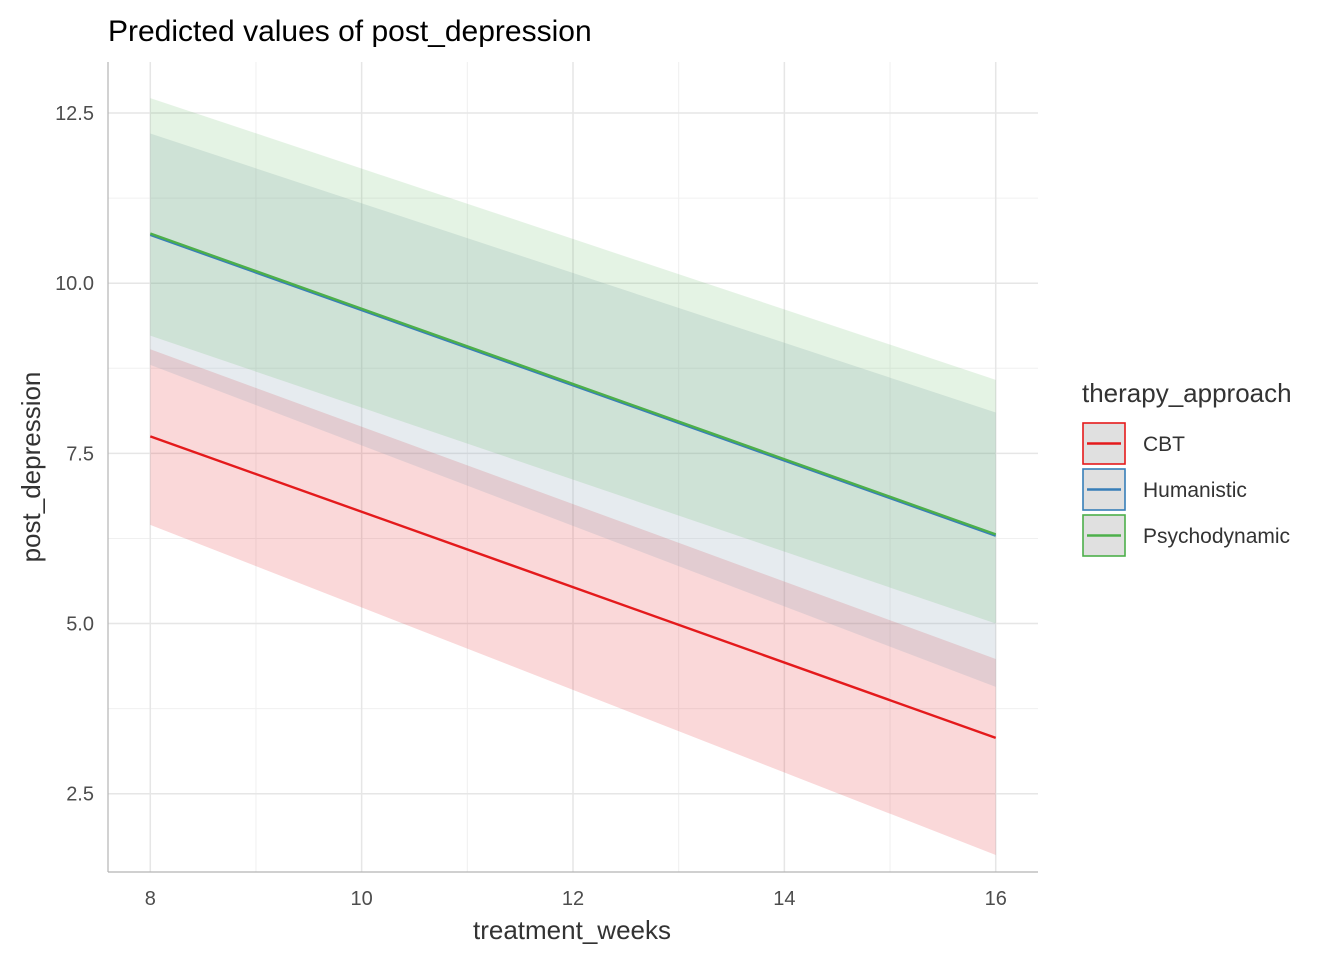 The image size is (1344, 960). What do you see at coordinates (1195, 490) in the screenshot?
I see `legend-label-humanistic: Humanistic` at bounding box center [1195, 490].